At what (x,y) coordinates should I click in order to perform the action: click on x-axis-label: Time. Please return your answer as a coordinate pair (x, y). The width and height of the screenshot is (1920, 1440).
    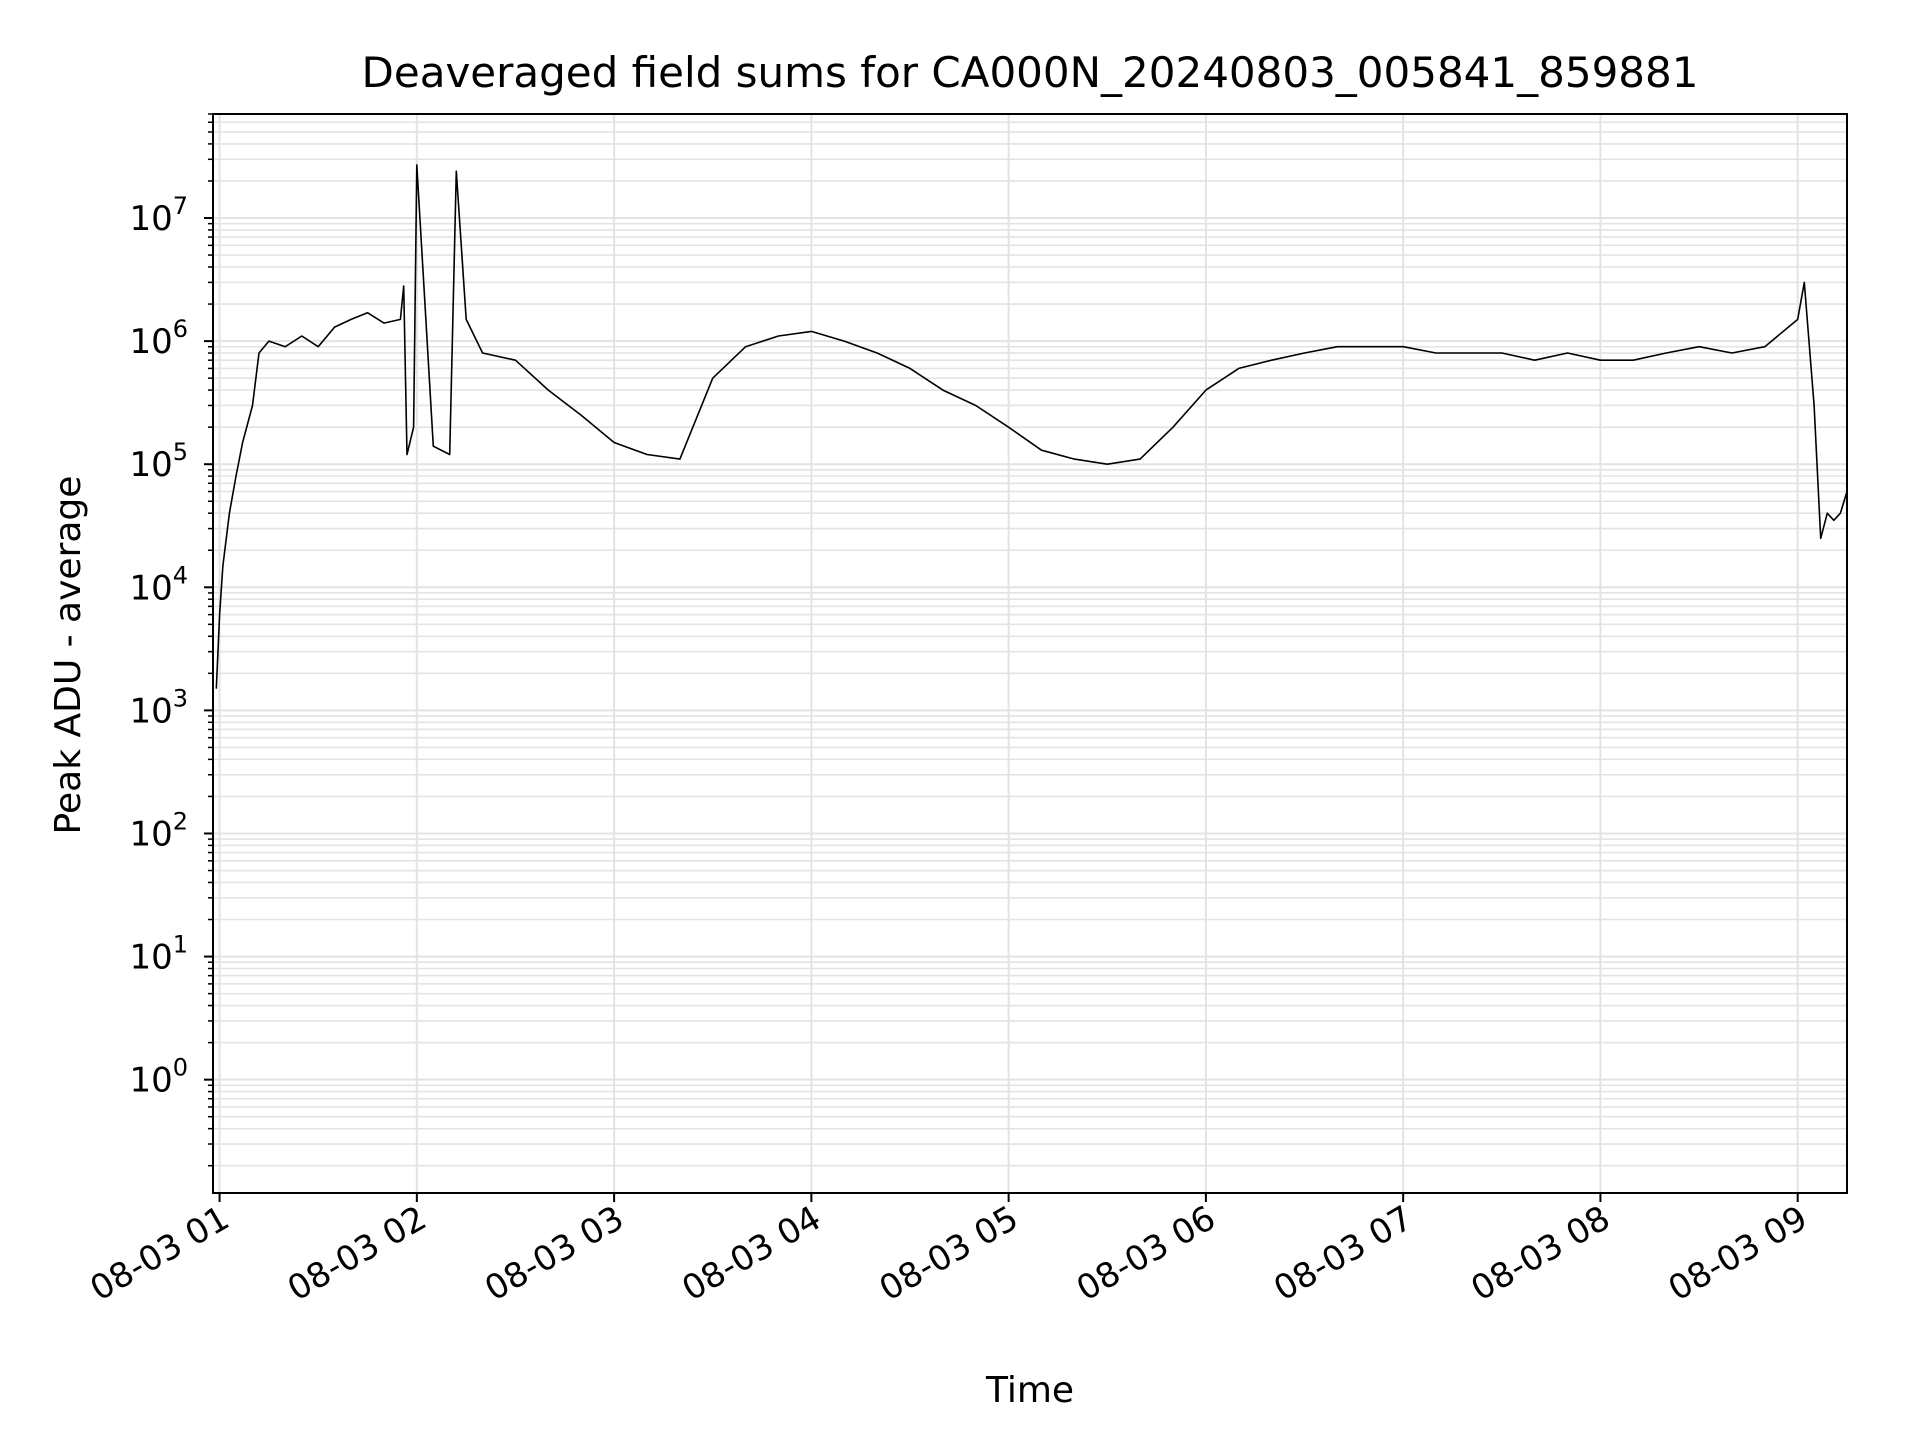
    Looking at the image, I should click on (1029, 1390).